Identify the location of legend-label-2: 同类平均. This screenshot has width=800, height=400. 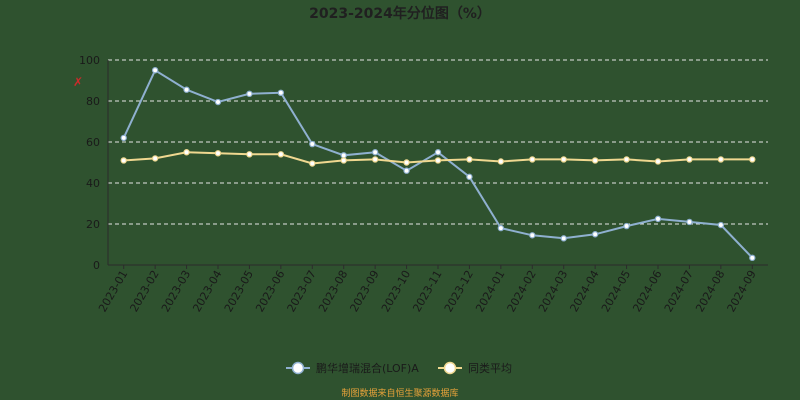
(490, 368).